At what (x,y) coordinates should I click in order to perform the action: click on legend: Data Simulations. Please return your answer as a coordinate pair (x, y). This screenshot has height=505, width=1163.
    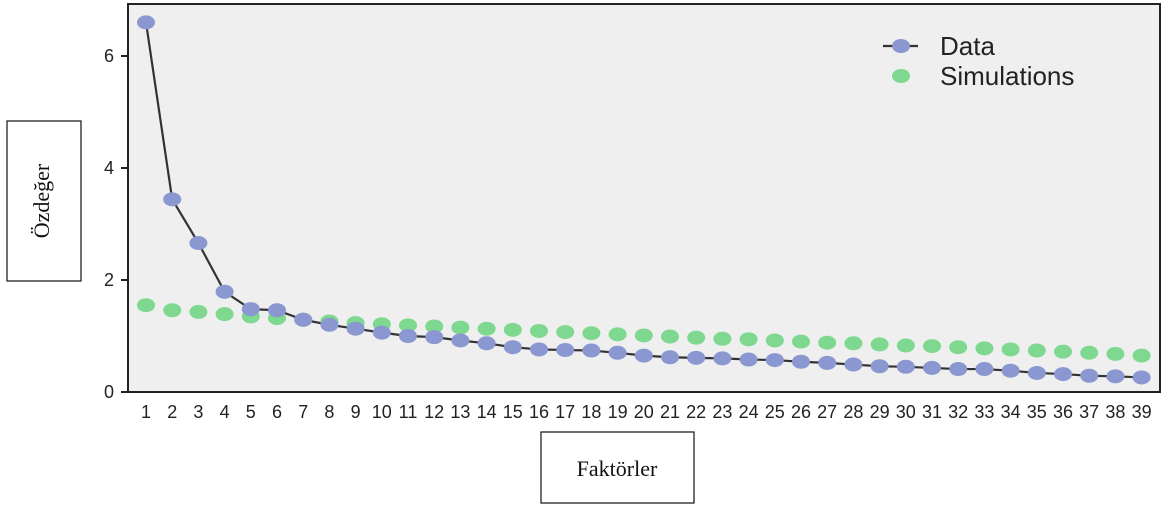
    Looking at the image, I should click on (978, 61).